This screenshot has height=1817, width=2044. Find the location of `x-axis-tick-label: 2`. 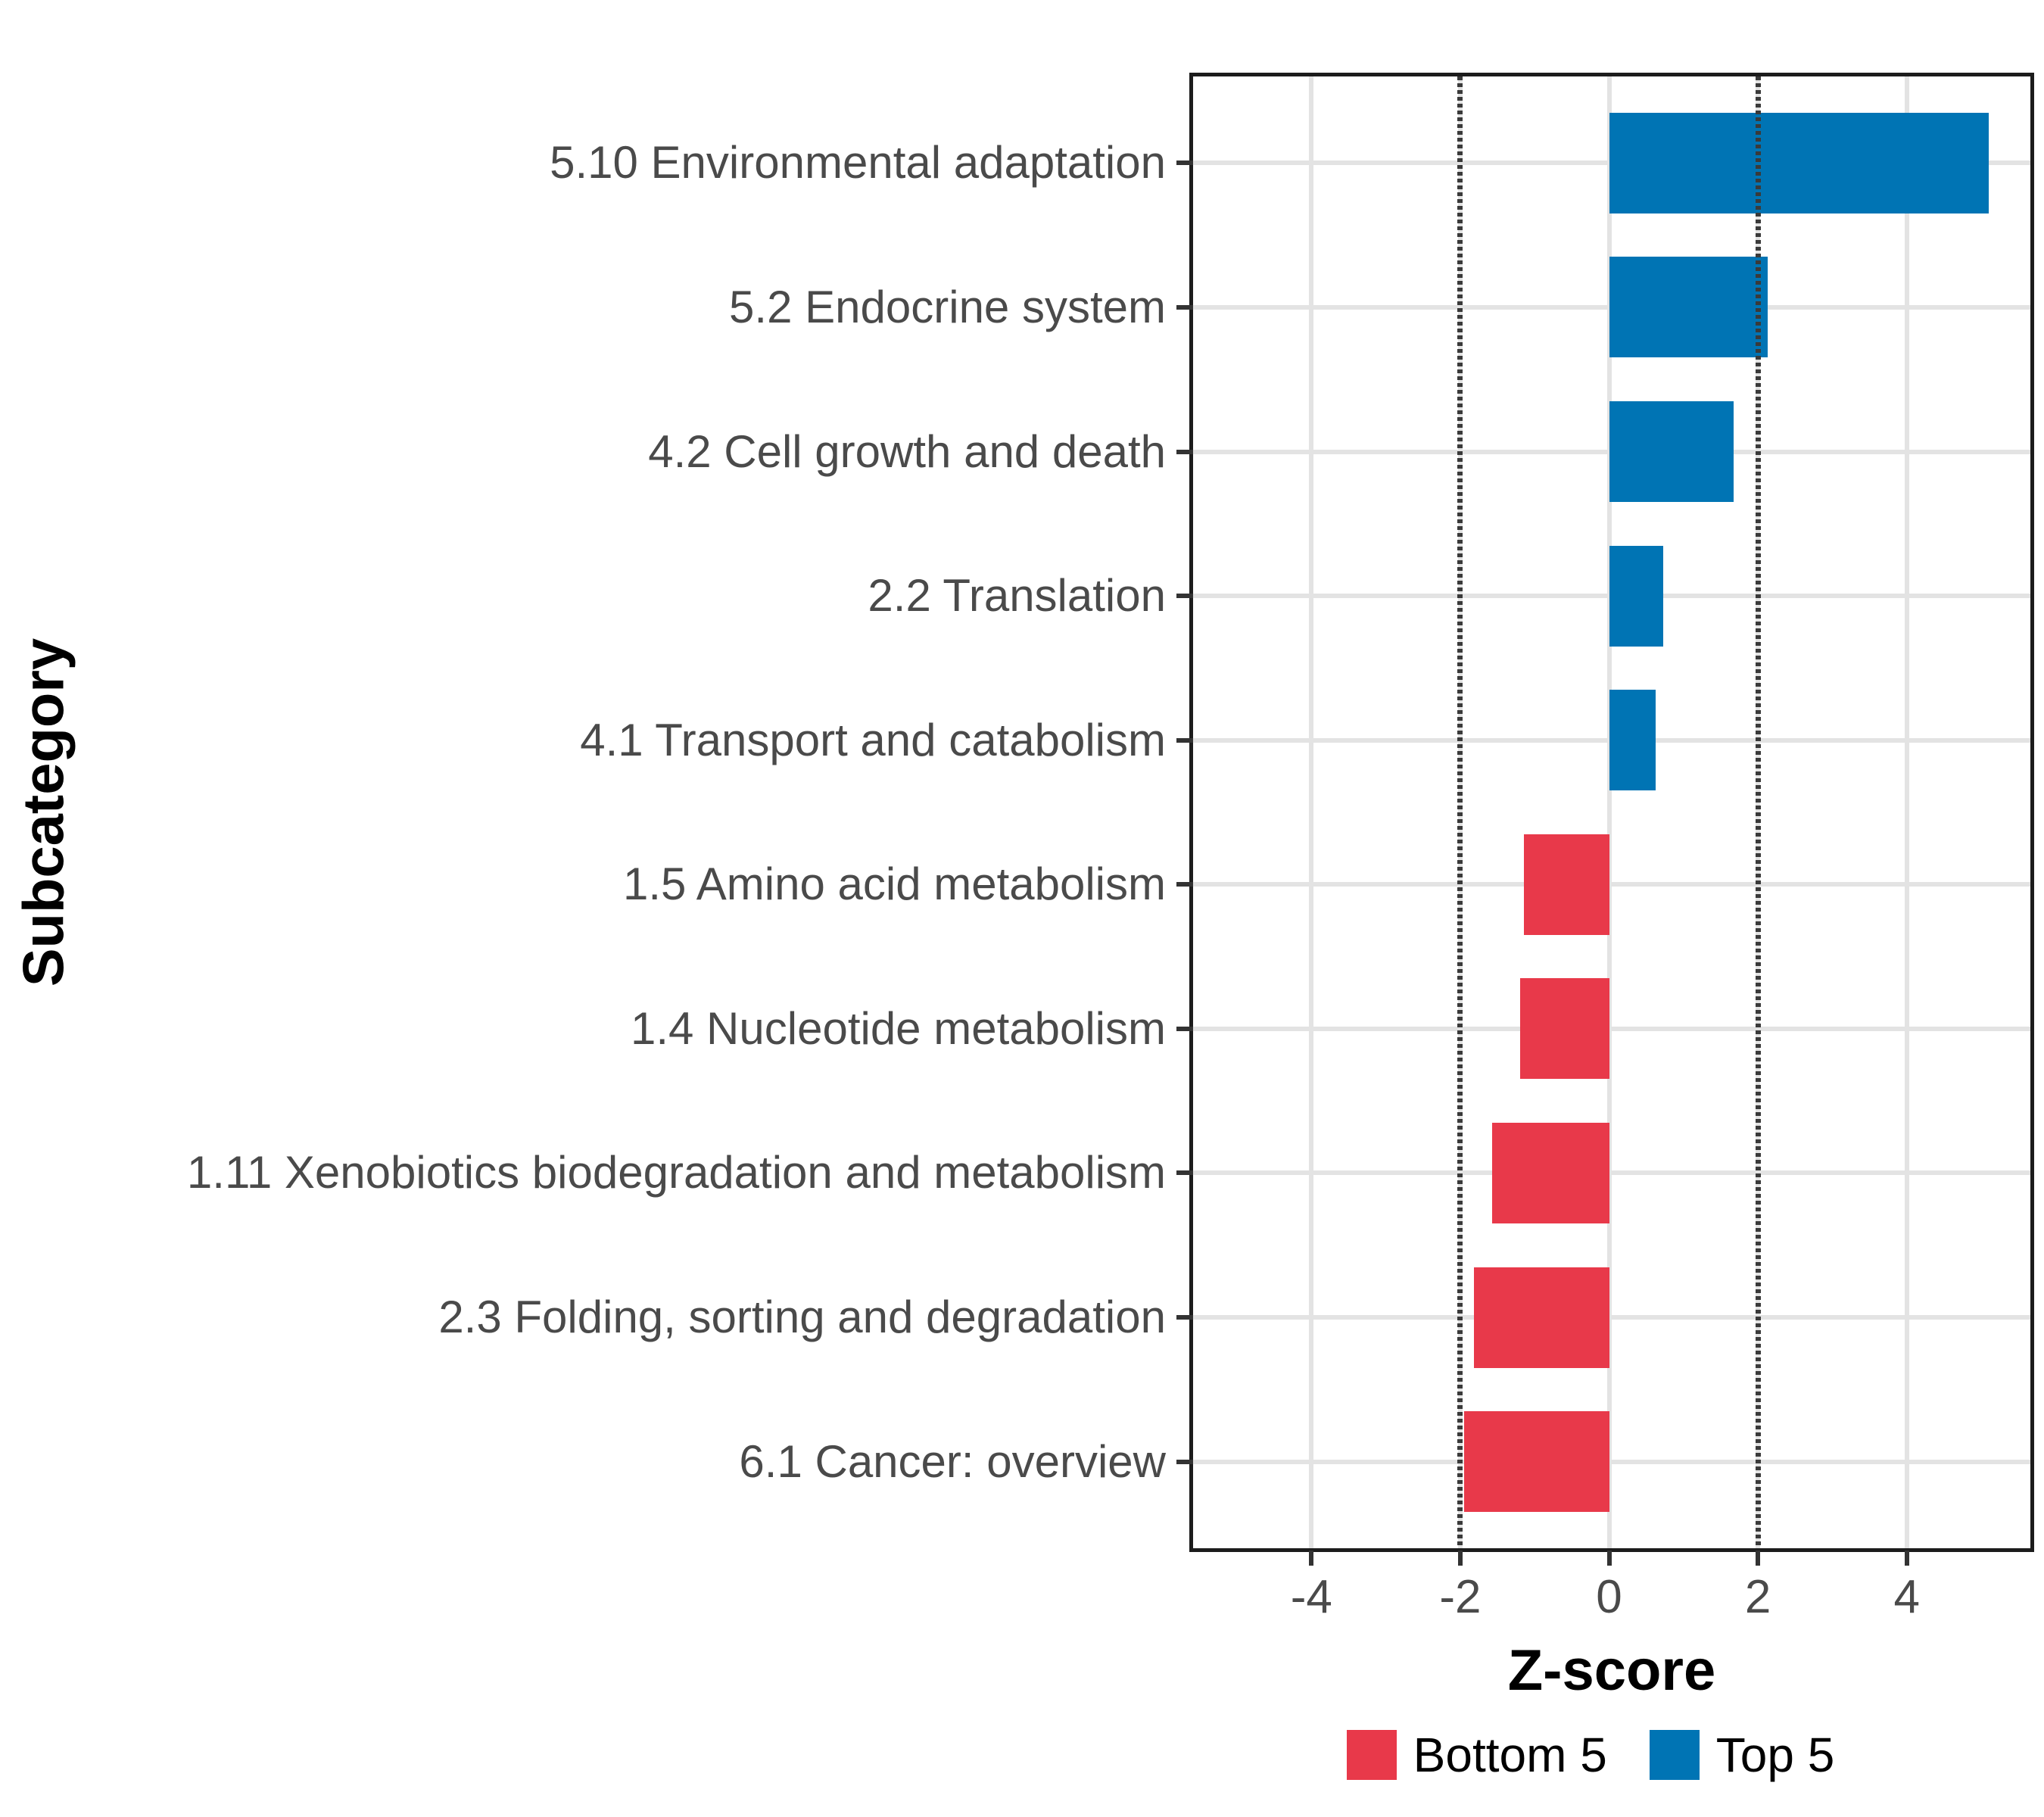

x-axis-tick-label: 2 is located at coordinates (1758, 1597).